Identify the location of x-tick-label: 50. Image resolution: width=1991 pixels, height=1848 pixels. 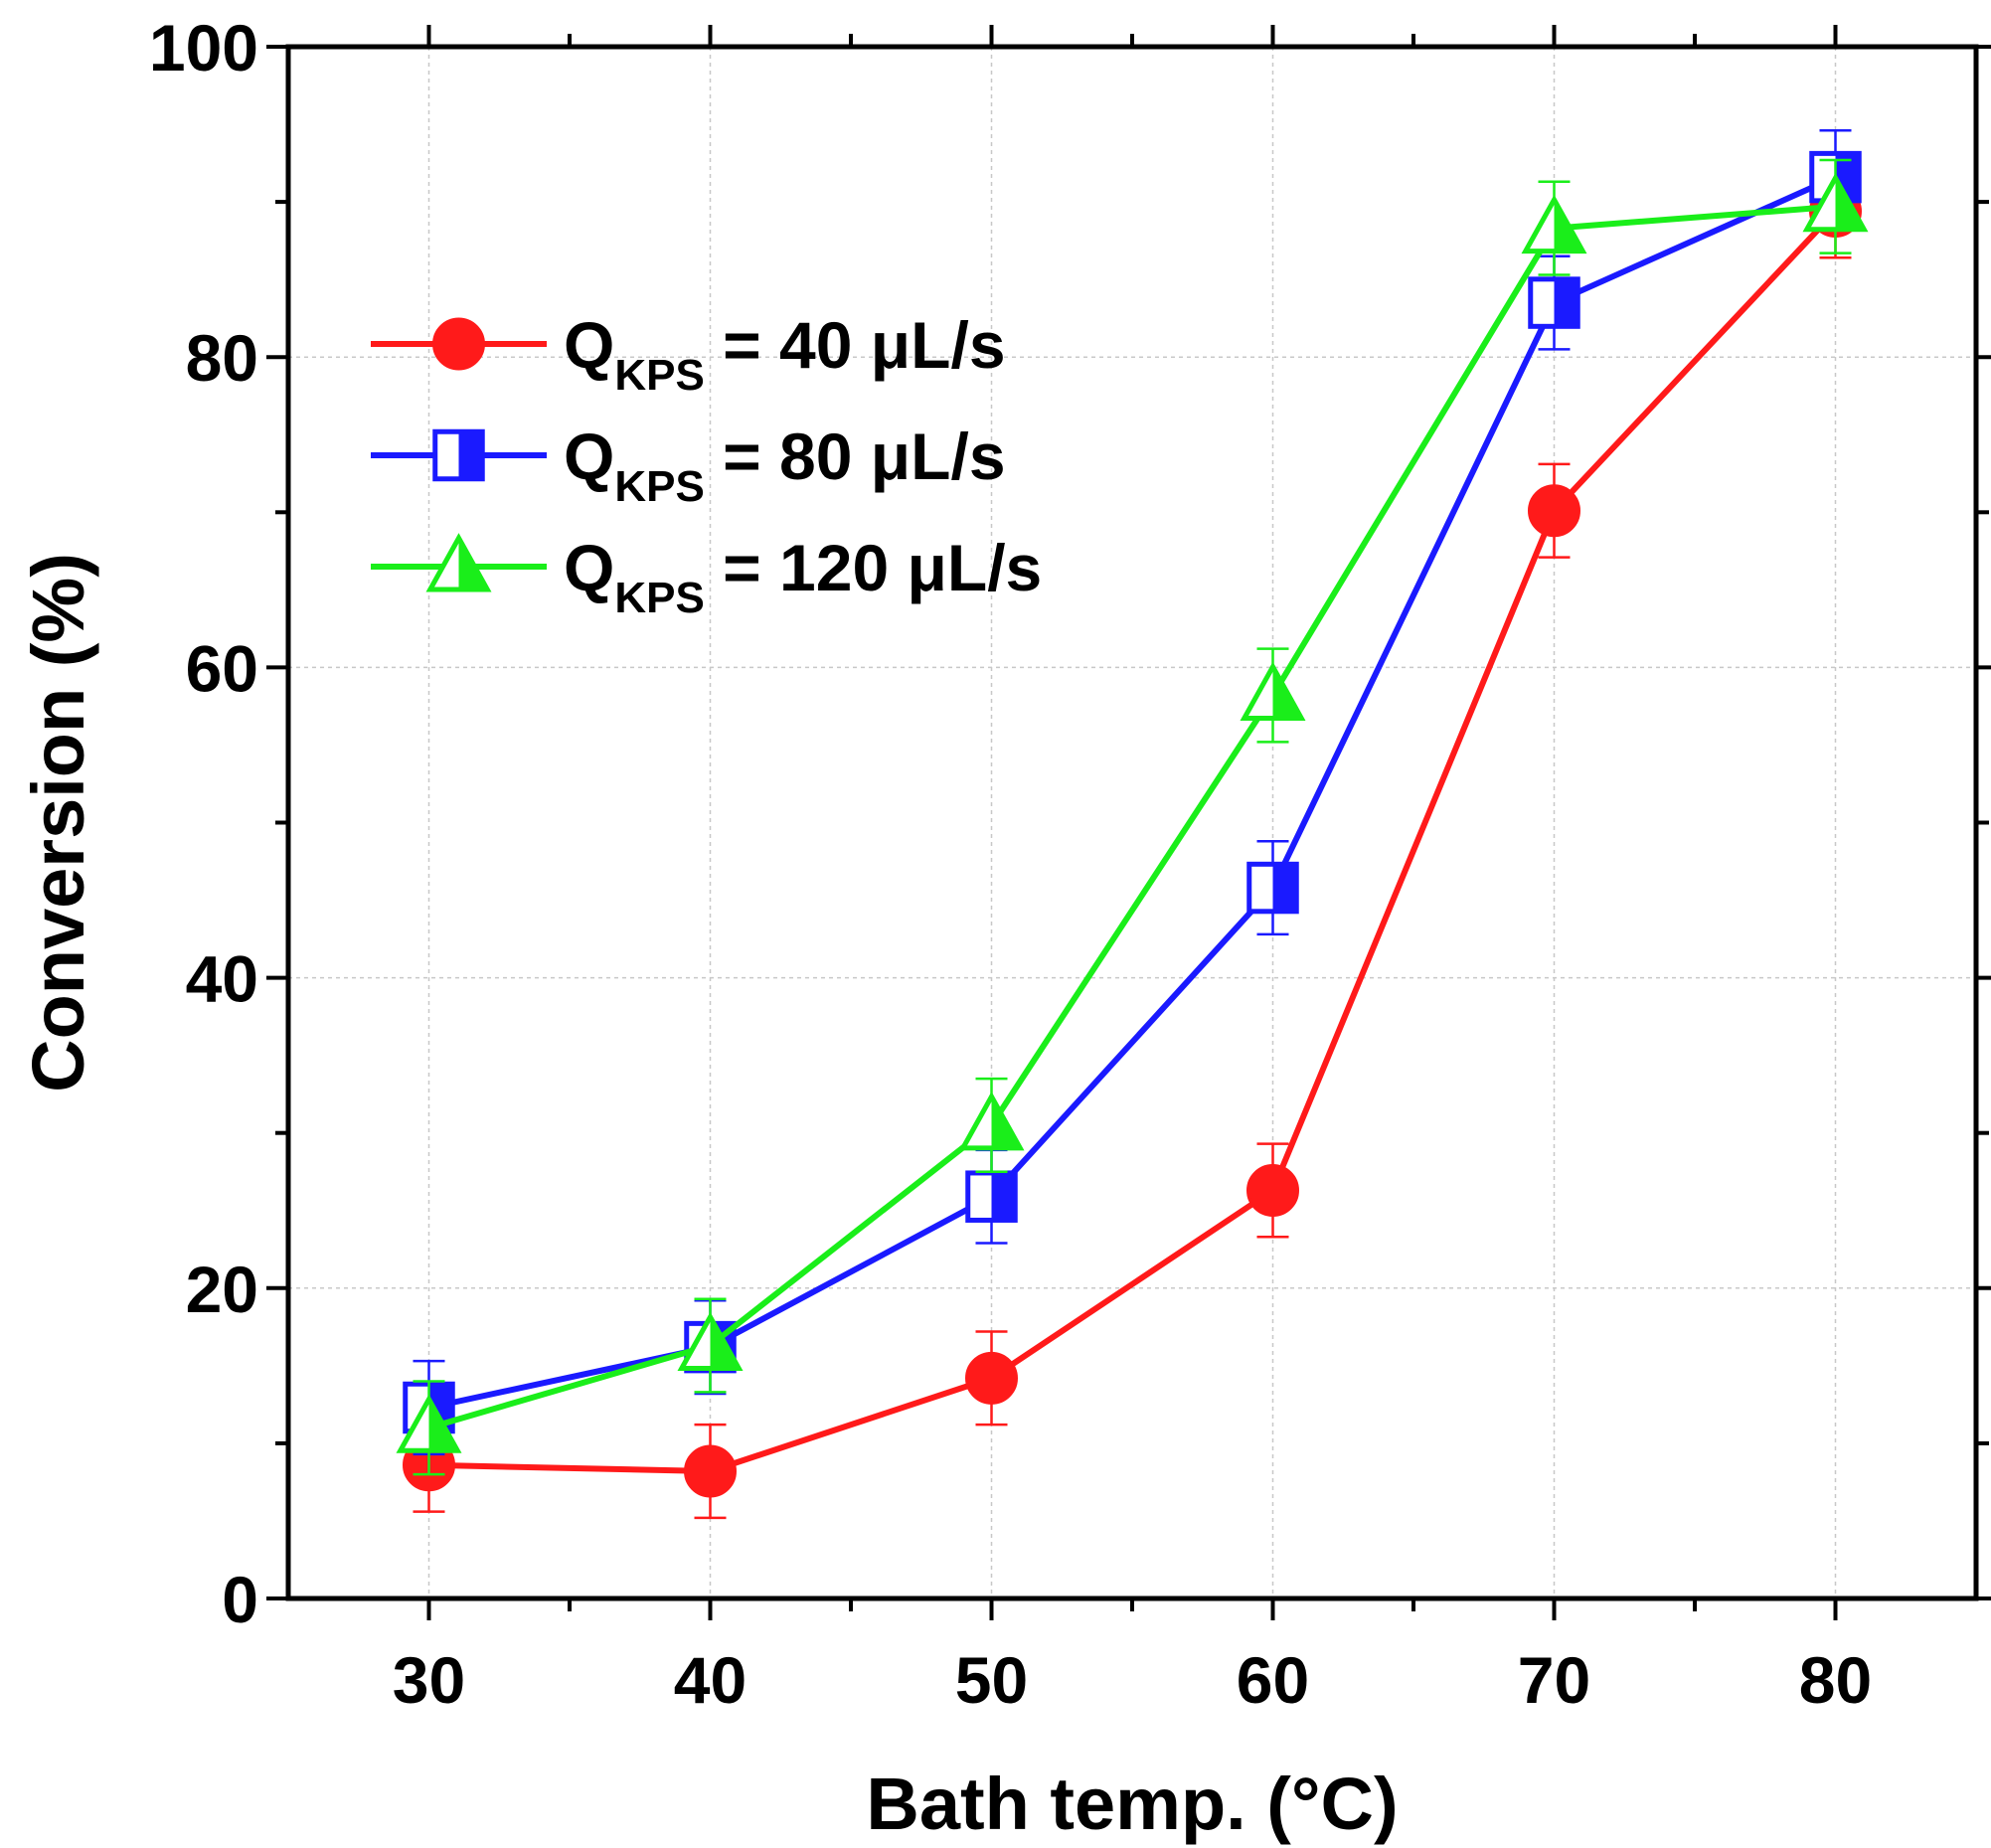
(991, 1680).